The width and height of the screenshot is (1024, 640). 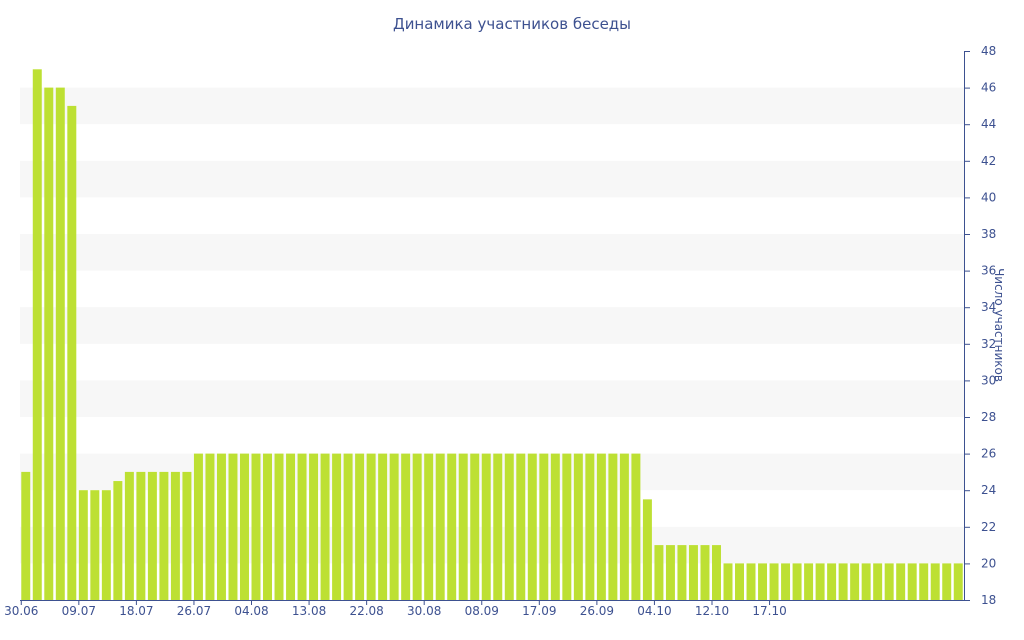 What do you see at coordinates (988, 234) in the screenshot?
I see `y-tick-label: 38` at bounding box center [988, 234].